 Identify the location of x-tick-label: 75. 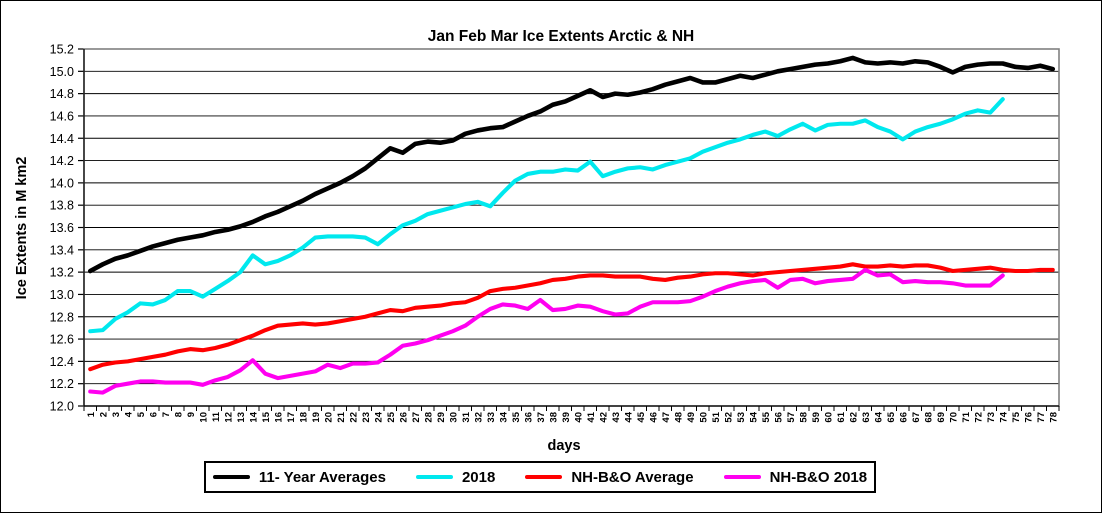
(1016, 416).